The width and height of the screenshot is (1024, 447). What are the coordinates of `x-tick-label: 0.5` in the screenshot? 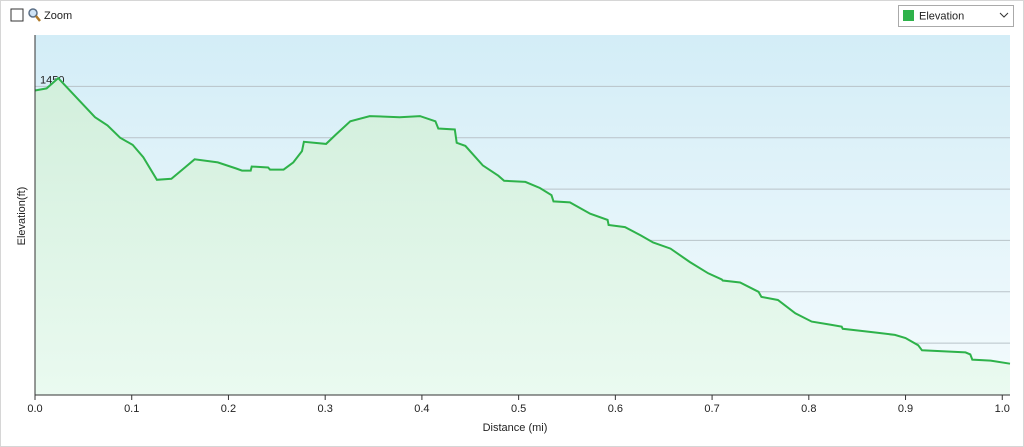 It's located at (518, 409).